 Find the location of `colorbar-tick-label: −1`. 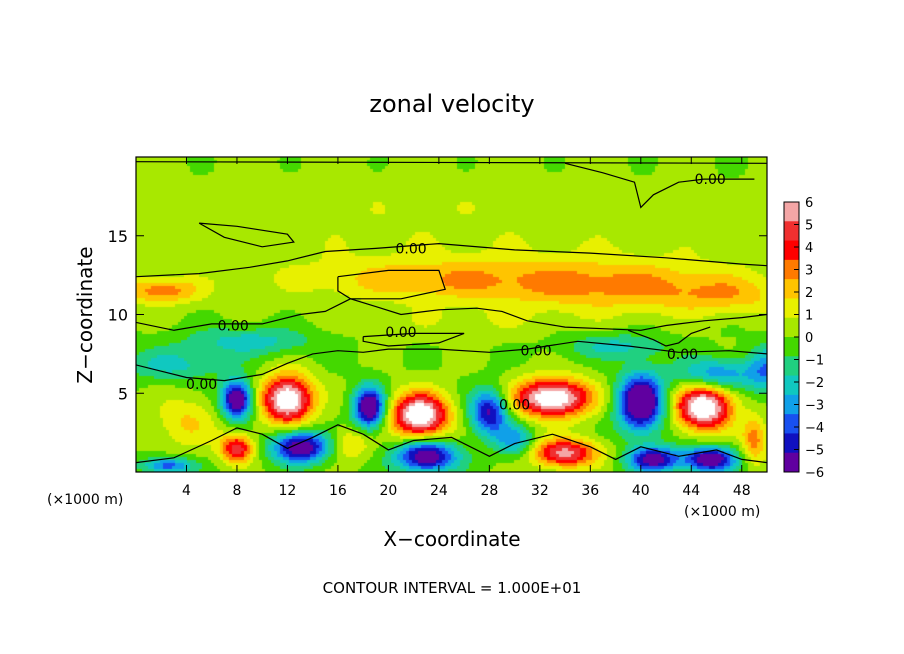

colorbar-tick-label: −1 is located at coordinates (814, 361).